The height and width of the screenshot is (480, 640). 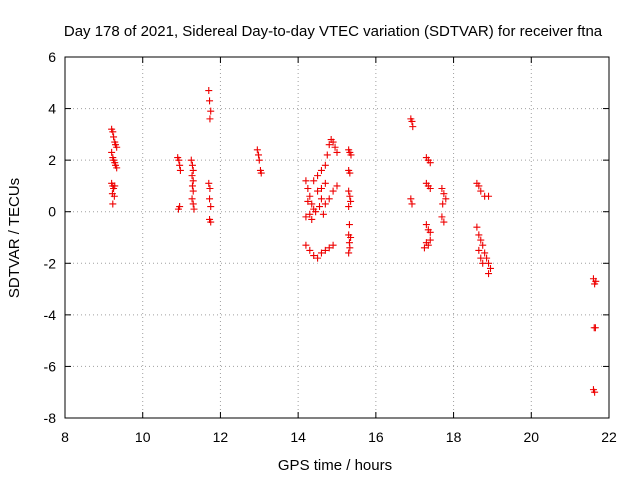 I want to click on x-tick-label: 18, so click(x=454, y=437).